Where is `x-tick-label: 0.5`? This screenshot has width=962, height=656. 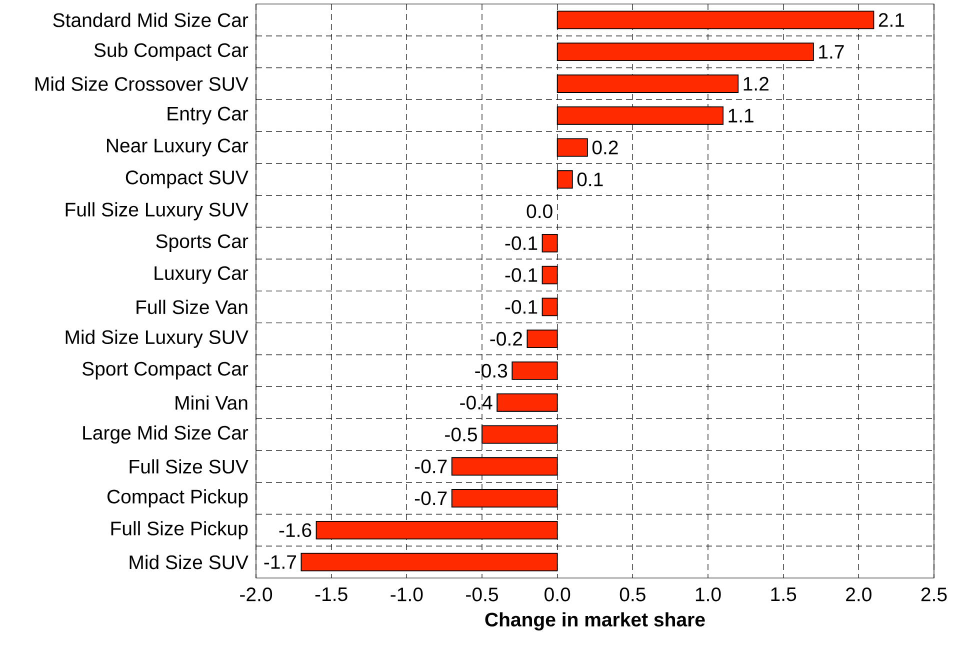
x-tick-label: 0.5 is located at coordinates (633, 595).